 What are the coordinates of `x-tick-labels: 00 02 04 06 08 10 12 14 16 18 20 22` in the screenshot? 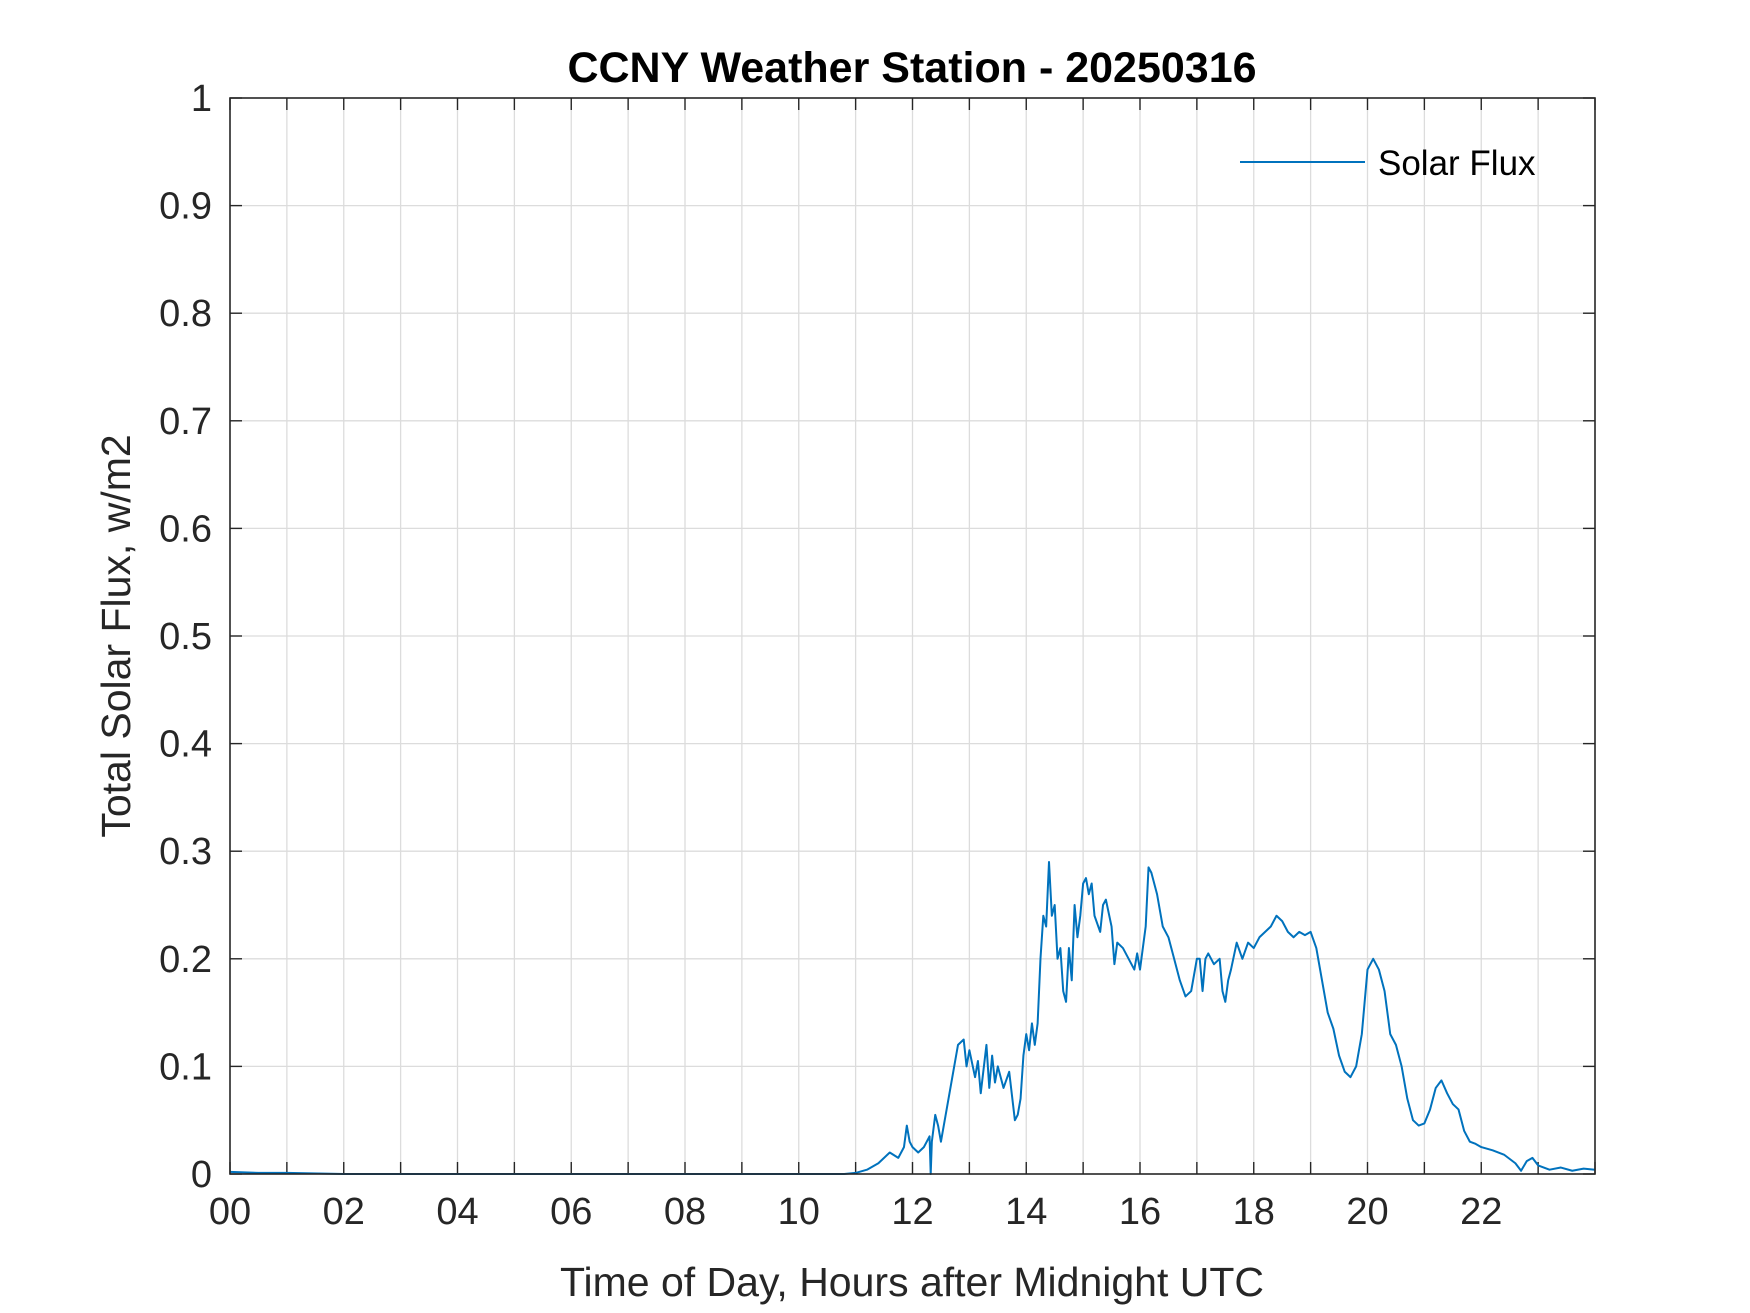 It's located at (856, 1212).